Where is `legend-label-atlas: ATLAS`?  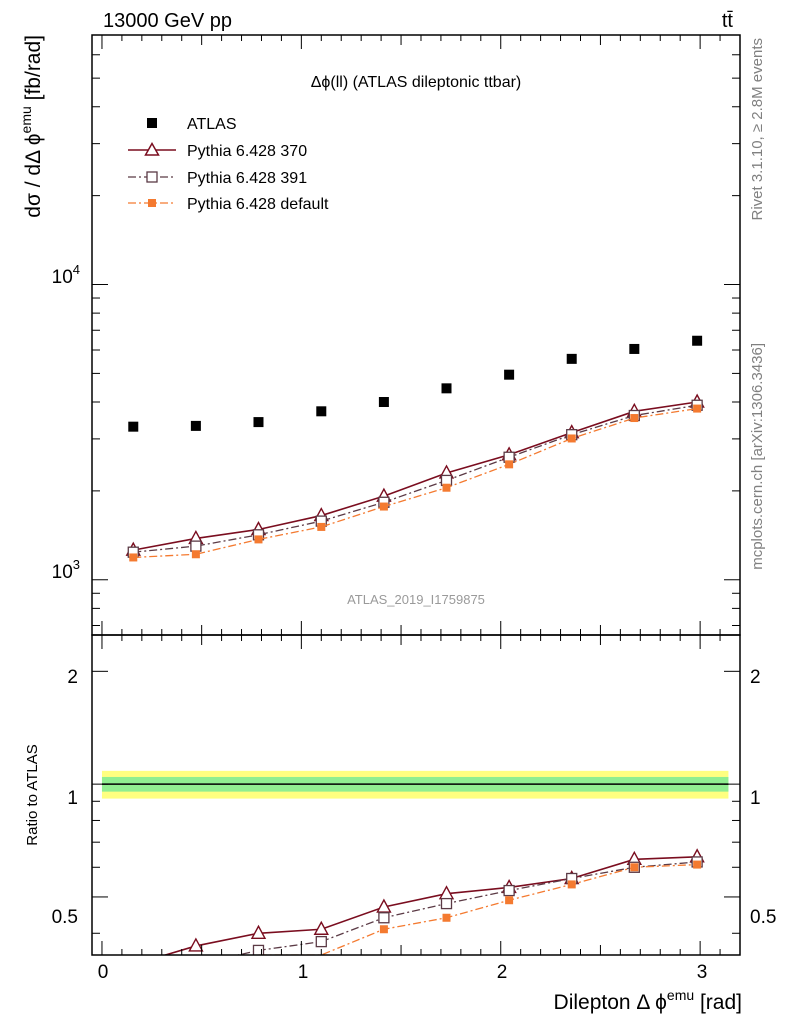 legend-label-atlas: ATLAS is located at coordinates (212, 124).